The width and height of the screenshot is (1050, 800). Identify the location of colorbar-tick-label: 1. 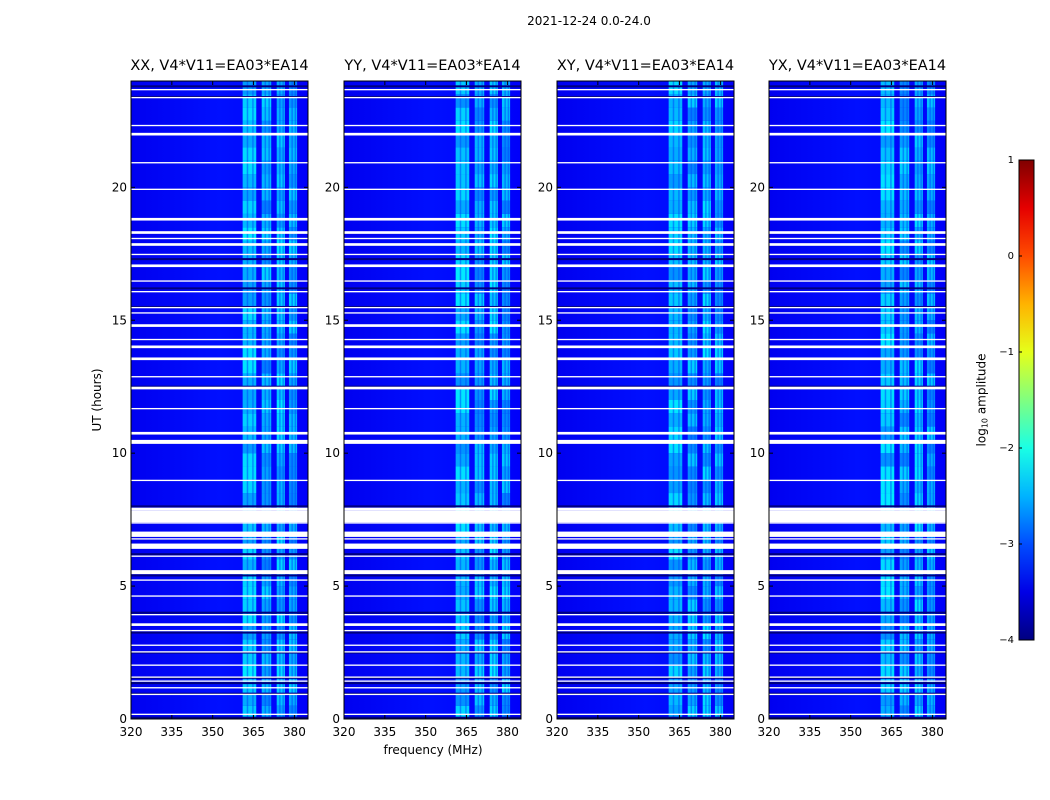
(1011, 160).